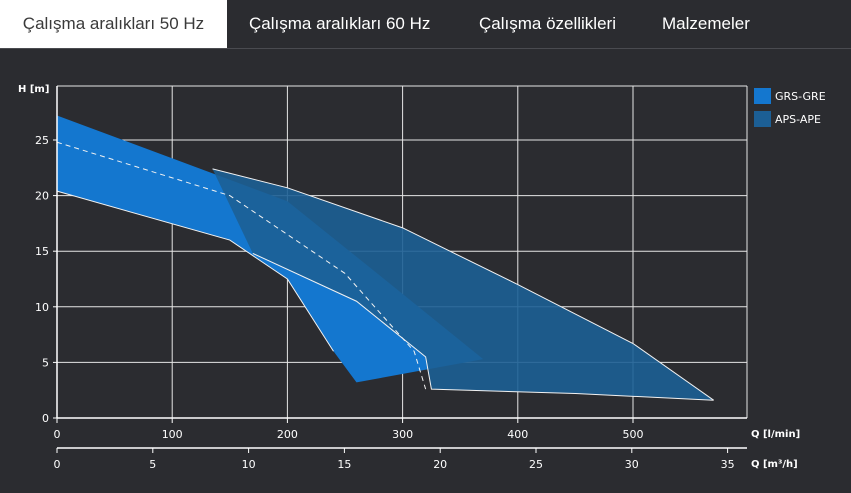 The width and height of the screenshot is (851, 493). I want to click on y-tick-label: 15, so click(42, 251).